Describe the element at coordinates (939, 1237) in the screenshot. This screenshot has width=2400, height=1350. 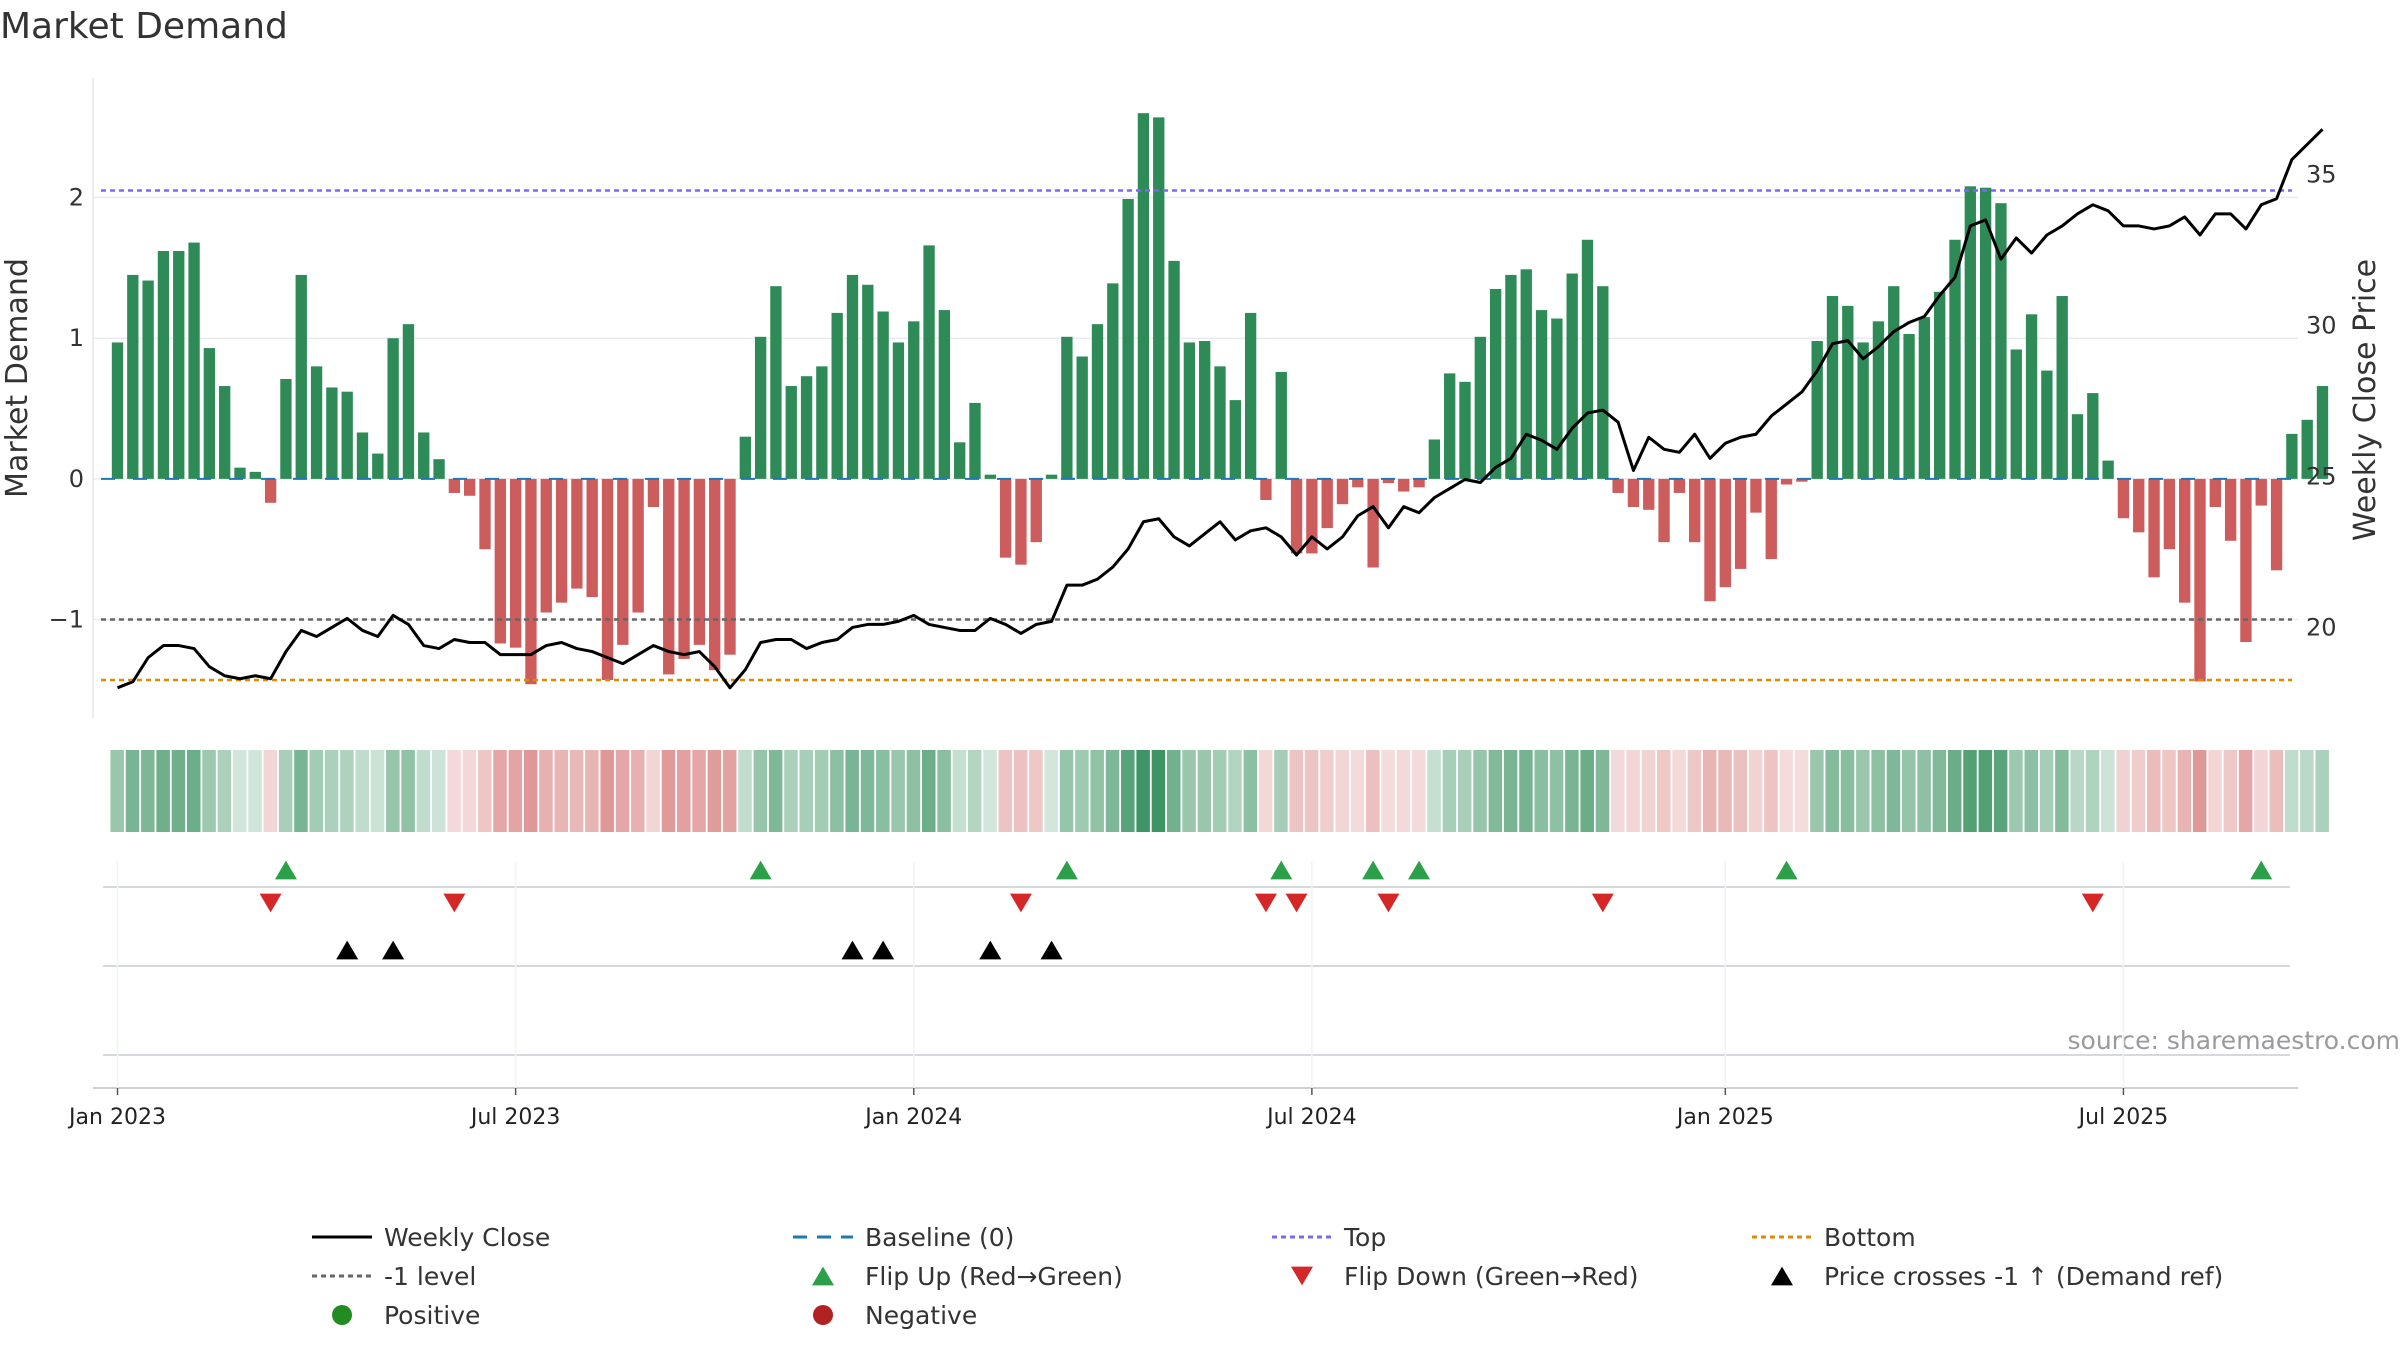
I see `legend-label: Baseline (0)` at that location.